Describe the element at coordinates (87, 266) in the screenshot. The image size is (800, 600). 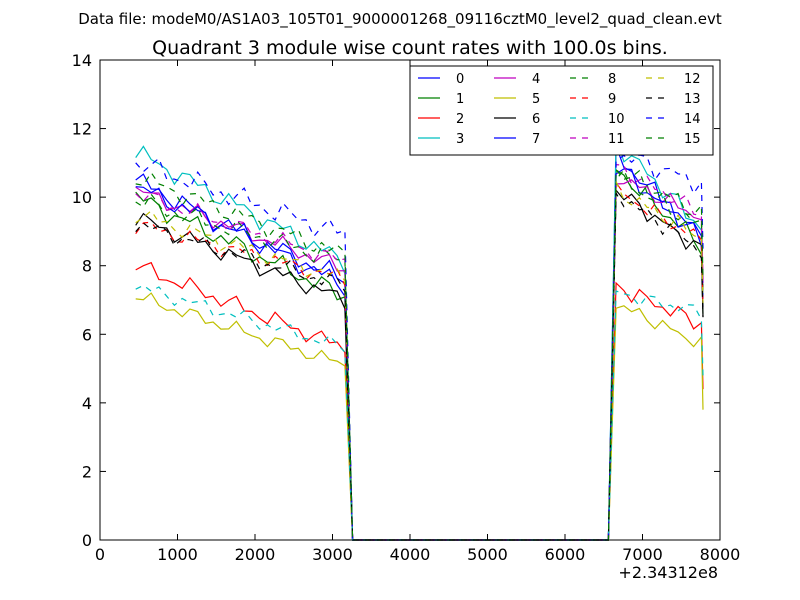
I see `y-tick-label: 8` at that location.